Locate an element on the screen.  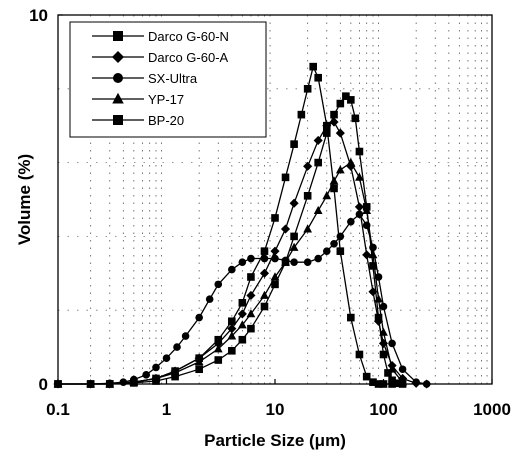
legend-item: SX-Ultra is located at coordinates (145, 78).